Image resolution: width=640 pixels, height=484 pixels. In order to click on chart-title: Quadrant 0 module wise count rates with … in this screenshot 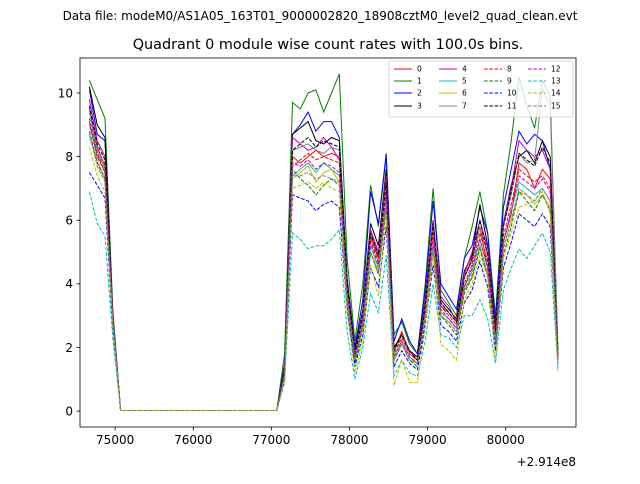, I will do `click(328, 45)`.